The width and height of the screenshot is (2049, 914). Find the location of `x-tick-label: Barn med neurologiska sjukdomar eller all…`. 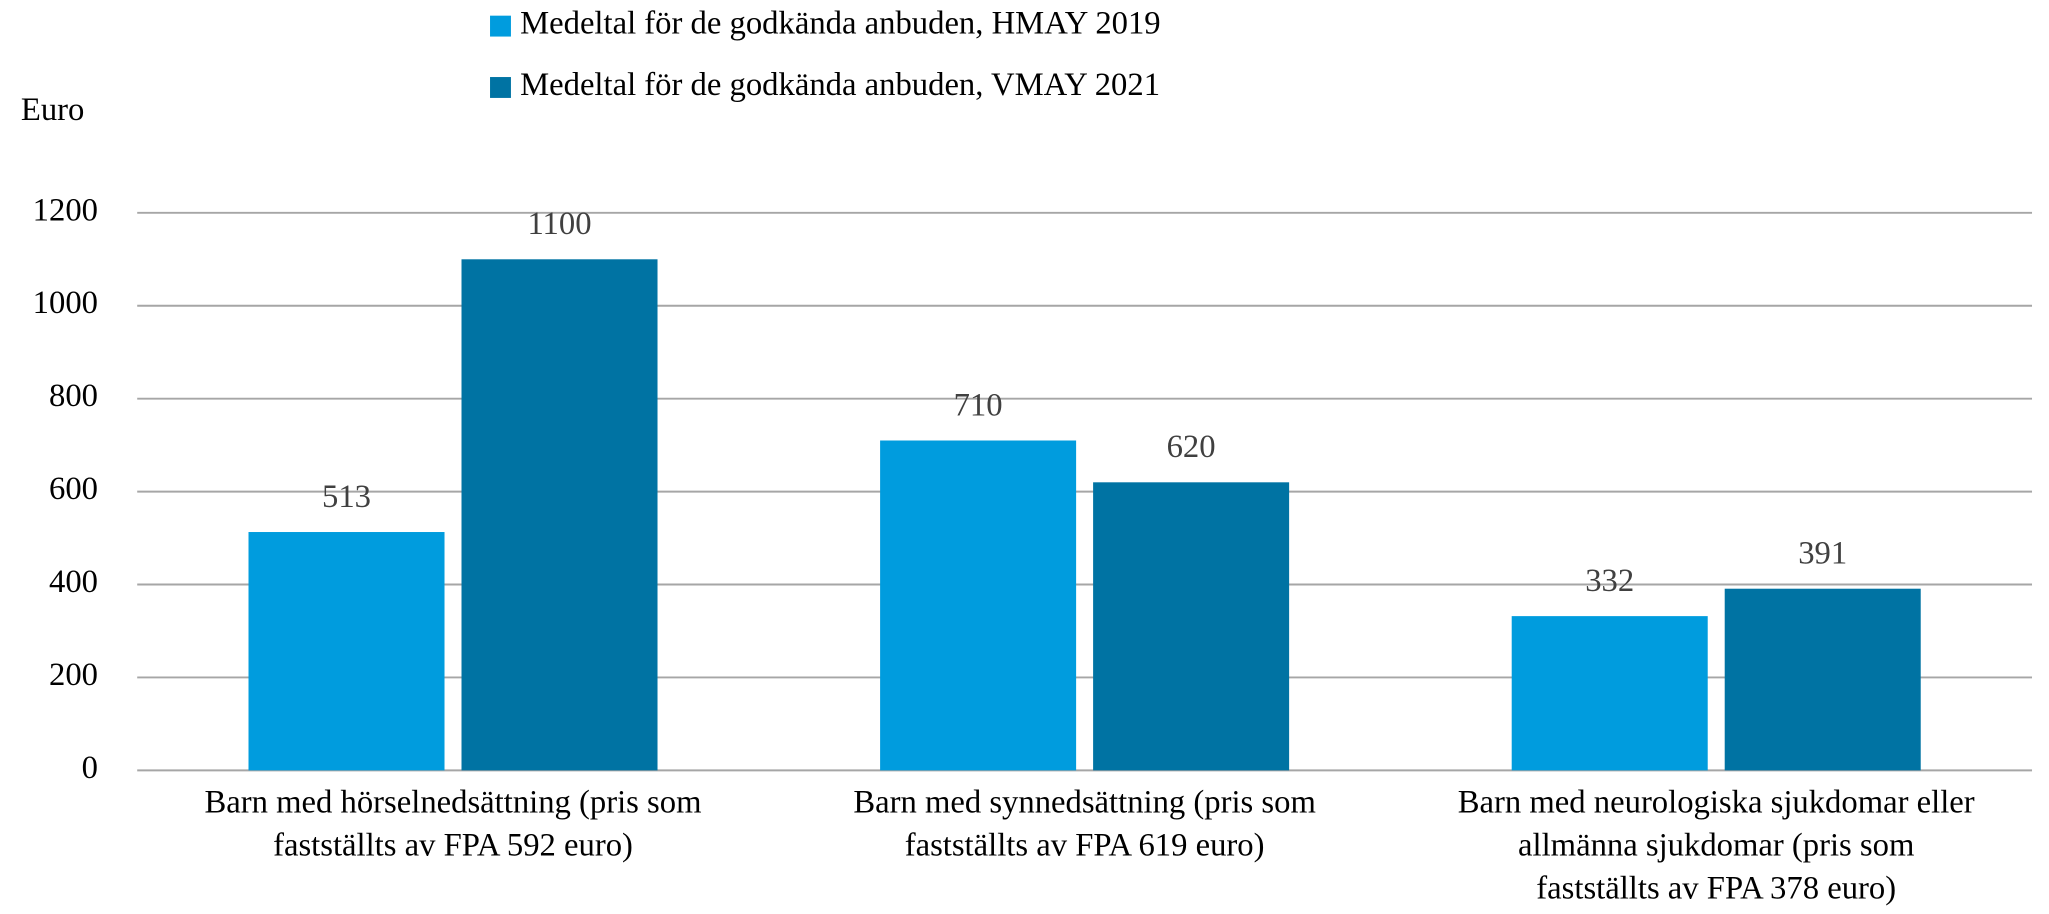

x-tick-label: Barn med neurologiska sjukdomar eller all… is located at coordinates (1716, 845).